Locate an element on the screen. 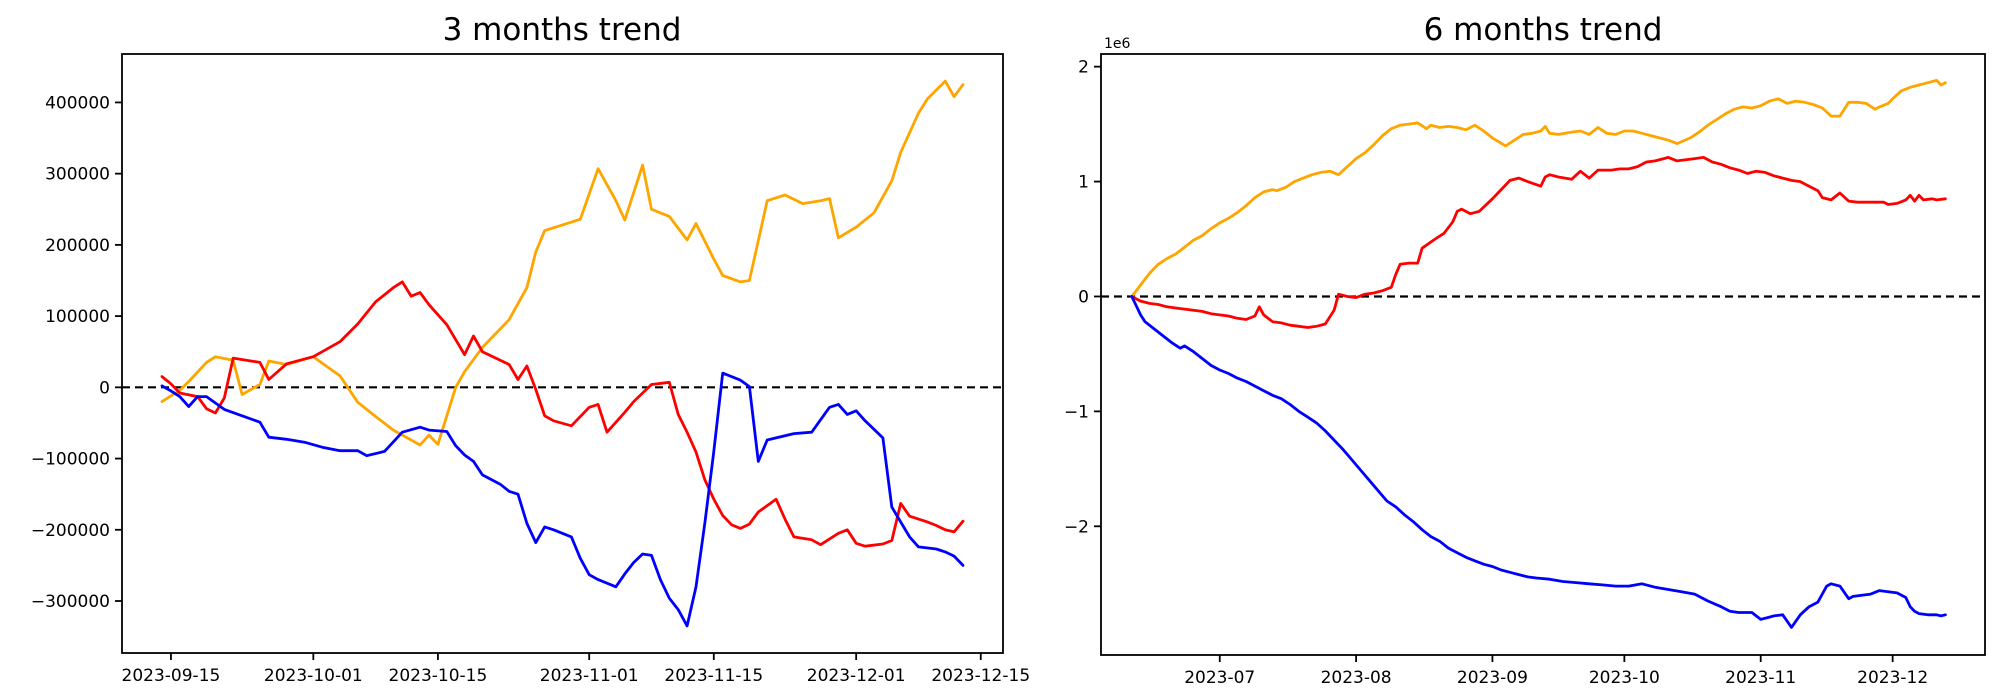  series-line-red is located at coordinates (1538, 242).